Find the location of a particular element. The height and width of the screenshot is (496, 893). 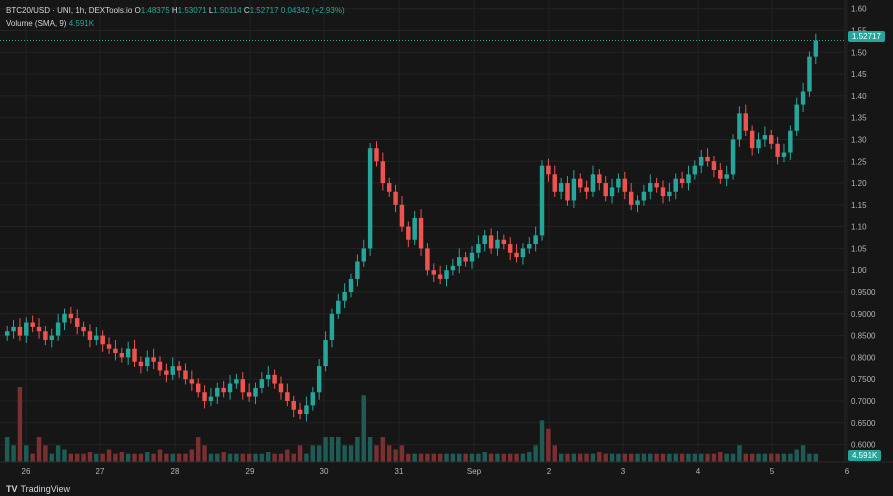

y-tick-label: 1.25 is located at coordinates (859, 161).